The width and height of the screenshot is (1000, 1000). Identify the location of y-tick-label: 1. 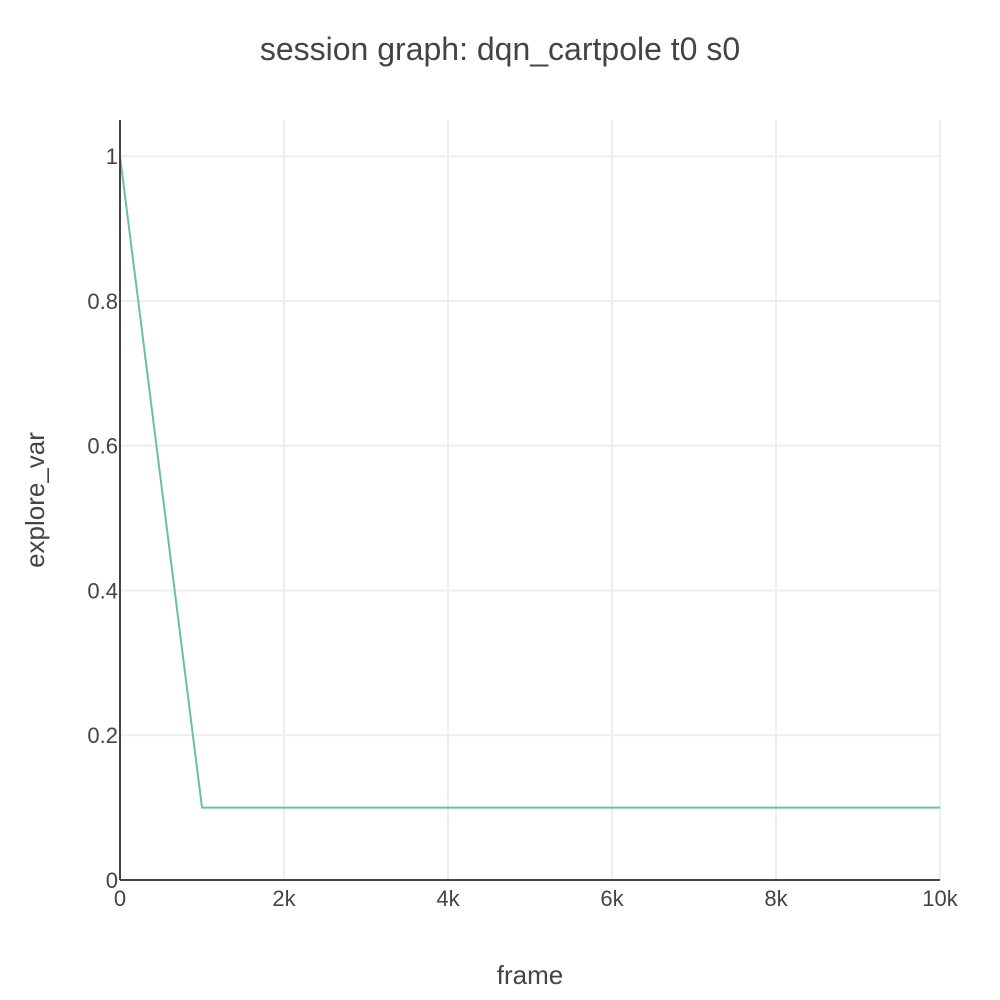
(112, 156).